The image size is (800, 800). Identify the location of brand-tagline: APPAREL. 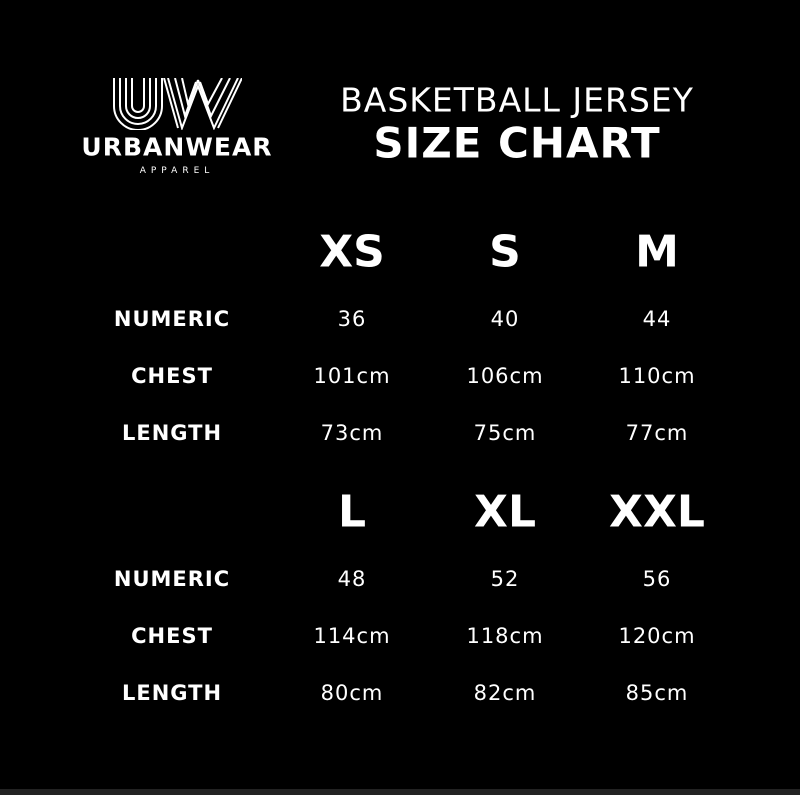
(177, 171).